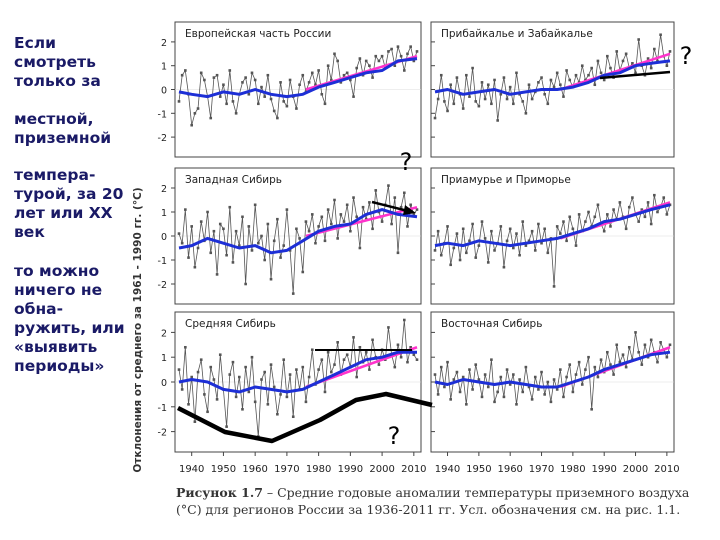 This screenshot has height=540, width=720. Describe the element at coordinates (286, 469) in the screenshot. I see `x-tick-label: 1970` at that location.